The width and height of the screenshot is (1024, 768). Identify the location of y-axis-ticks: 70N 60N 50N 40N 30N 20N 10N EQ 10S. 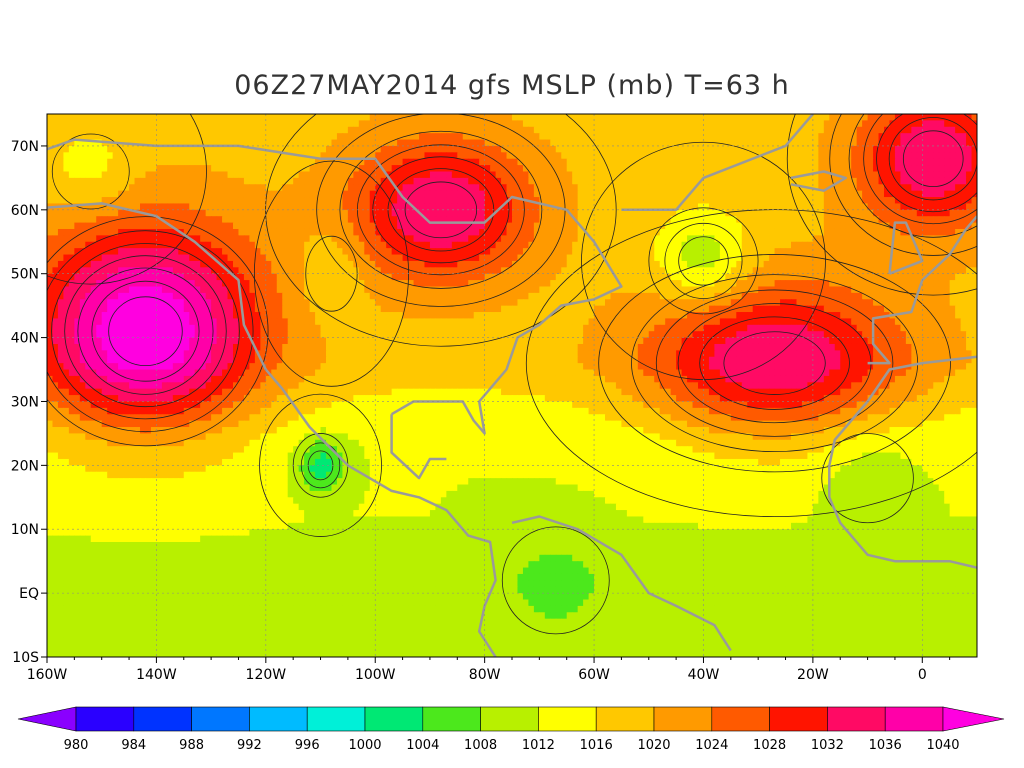
(29, 402).